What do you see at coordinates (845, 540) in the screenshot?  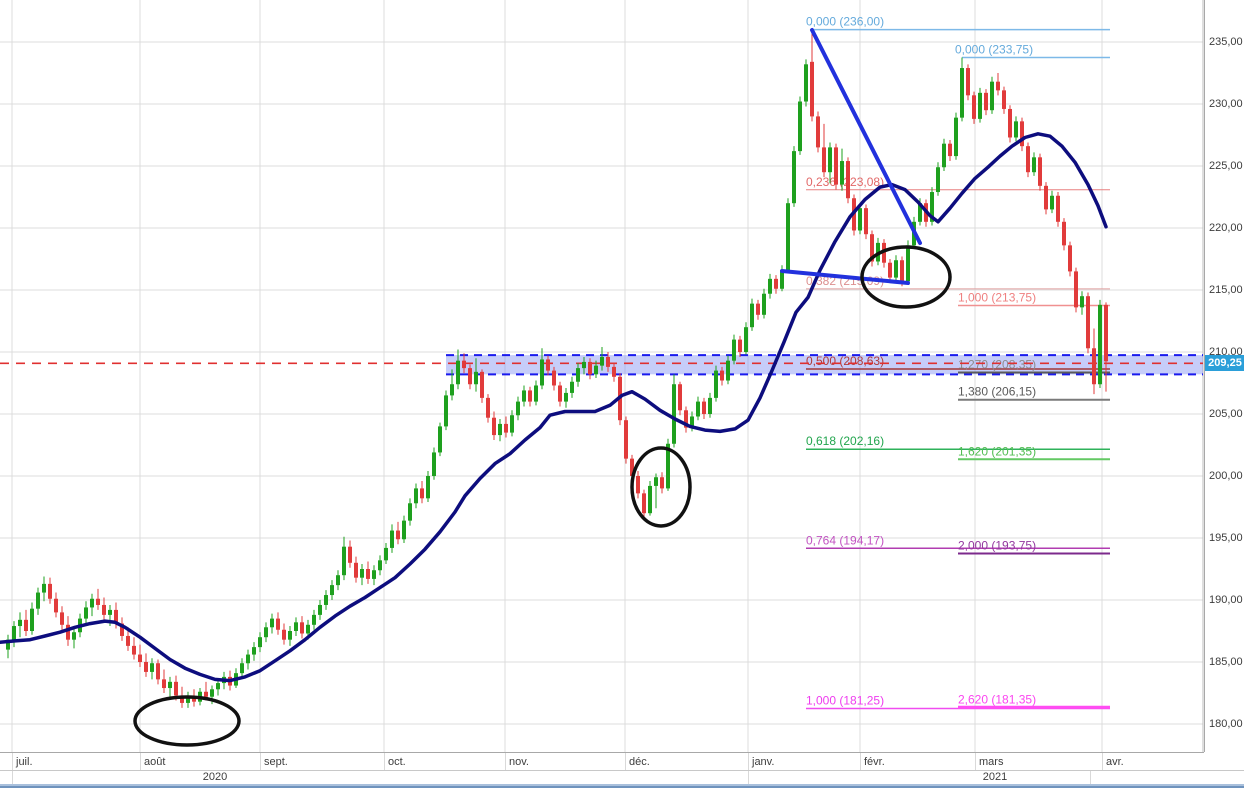 I see `fib-retracement-label-5: 0,764 (194,17)` at bounding box center [845, 540].